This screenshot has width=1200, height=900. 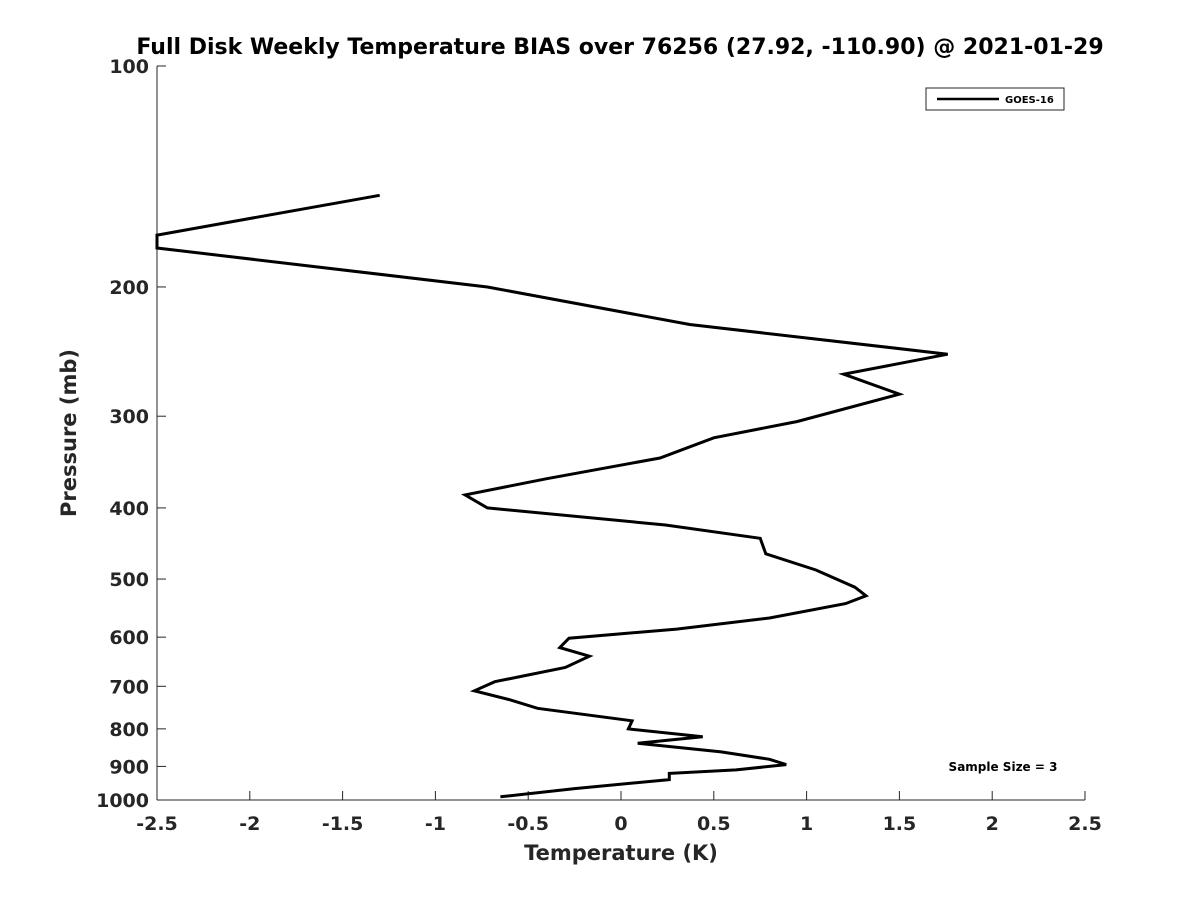 What do you see at coordinates (129, 417) in the screenshot?
I see `y-tick-label: 300` at bounding box center [129, 417].